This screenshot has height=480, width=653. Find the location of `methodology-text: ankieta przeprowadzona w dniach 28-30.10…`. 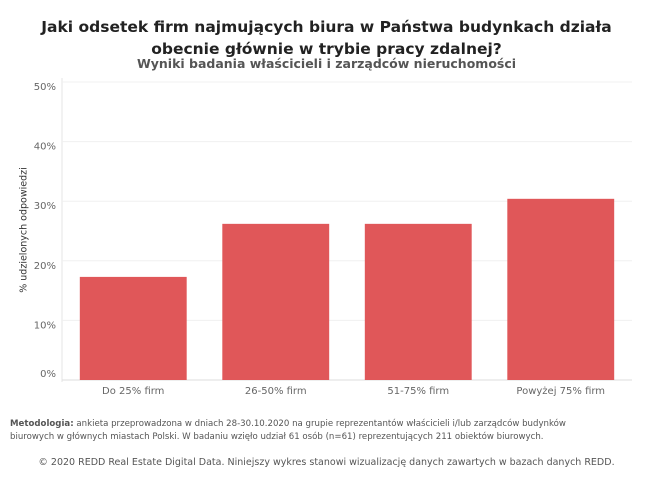

methodology-text: ankieta przeprowadzona w dniach 28-30.10… is located at coordinates (288, 430).